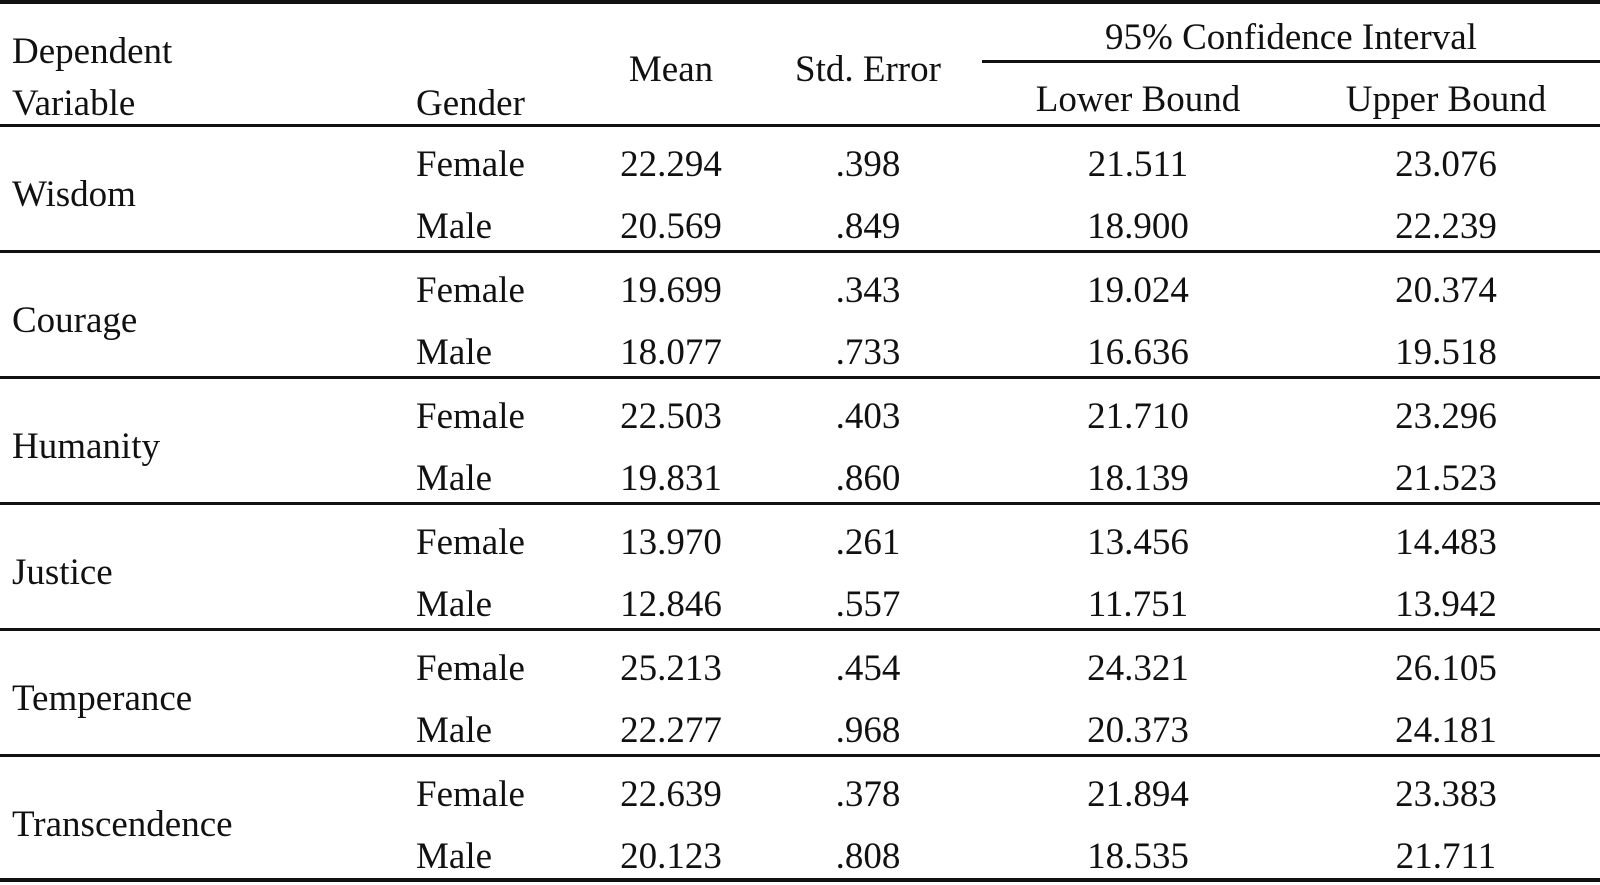 This screenshot has height=885, width=1600. I want to click on std-error-cell: .398, so click(868, 164).